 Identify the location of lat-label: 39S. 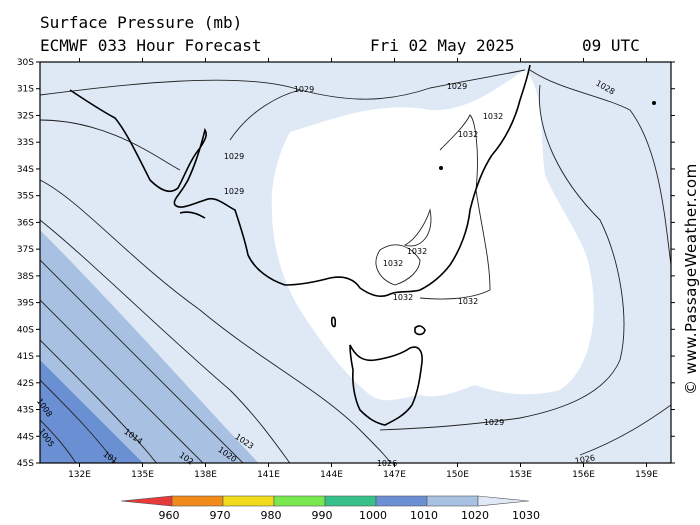
(25, 304).